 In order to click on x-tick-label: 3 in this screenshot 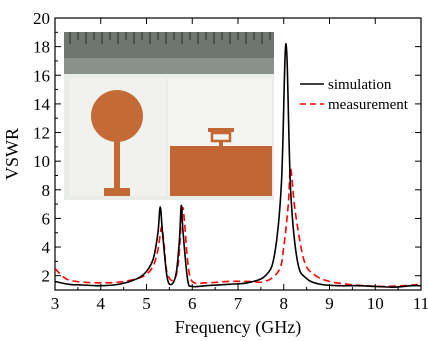, I will do `click(55, 303)`.